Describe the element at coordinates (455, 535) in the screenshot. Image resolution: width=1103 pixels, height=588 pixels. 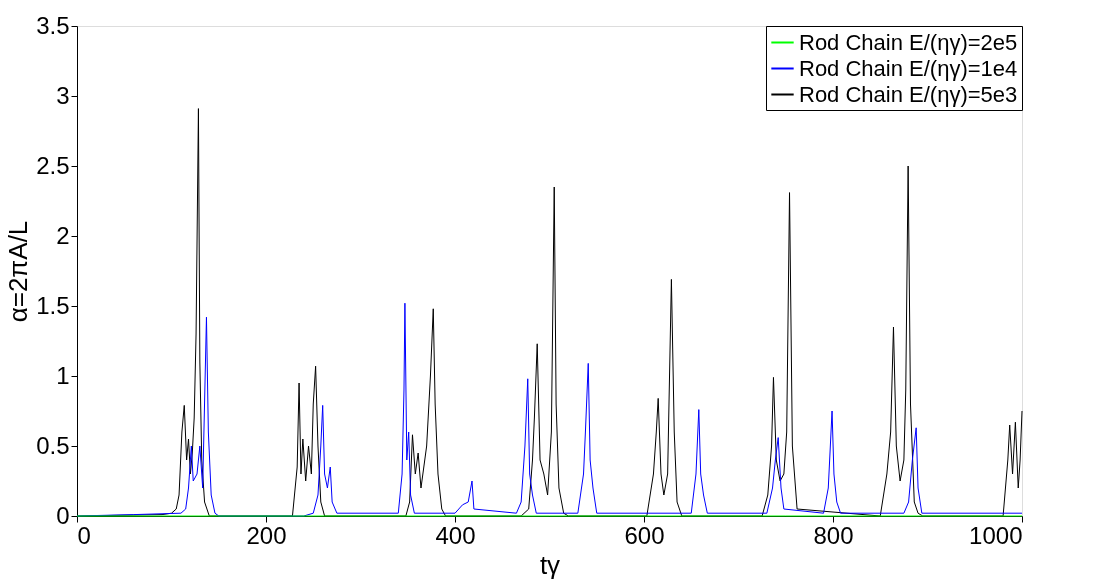
I see `x-tick-label: 400` at that location.